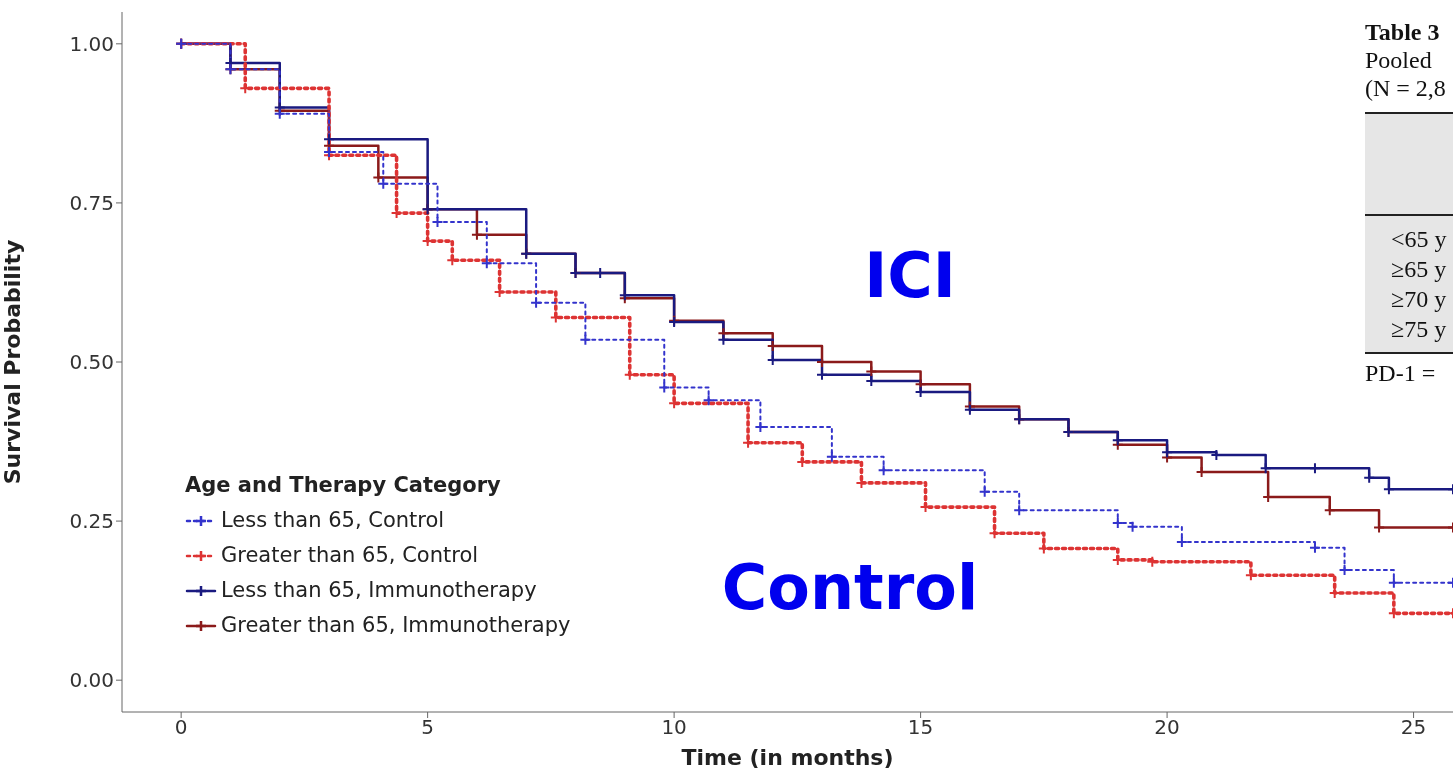 The image size is (1453, 775). I want to click on annotation: Table 3, so click(1403, 32).